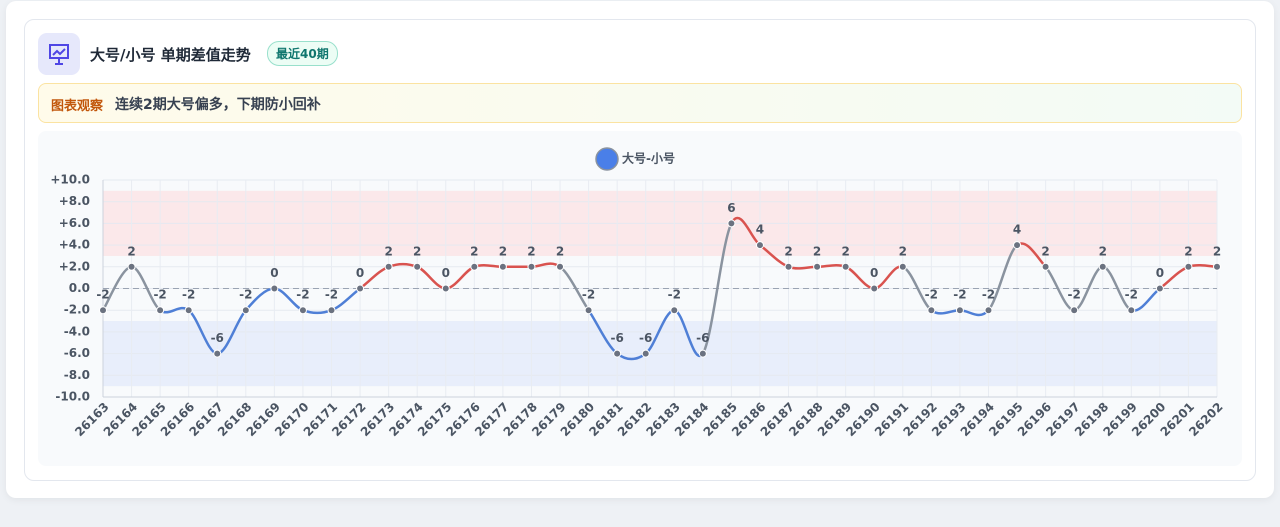 The height and width of the screenshot is (527, 1280). What do you see at coordinates (74, 201) in the screenshot?
I see `y-tick-label: +8.0` at bounding box center [74, 201].